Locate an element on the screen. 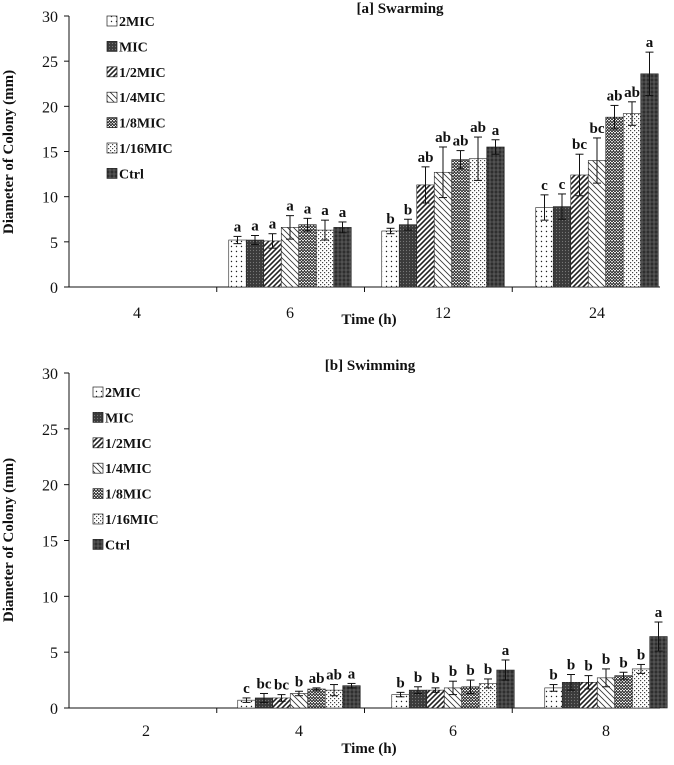 The height and width of the screenshot is (765, 674). y-axis-label-swimming: Diameter of Colony (mm) is located at coordinates (9, 540).